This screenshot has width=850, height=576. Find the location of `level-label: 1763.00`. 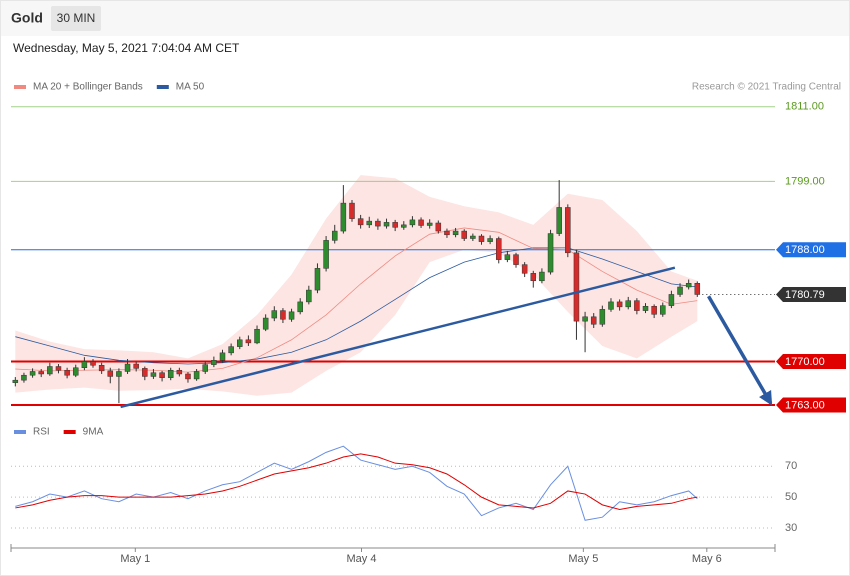

level-label: 1763.00 is located at coordinates (805, 405).